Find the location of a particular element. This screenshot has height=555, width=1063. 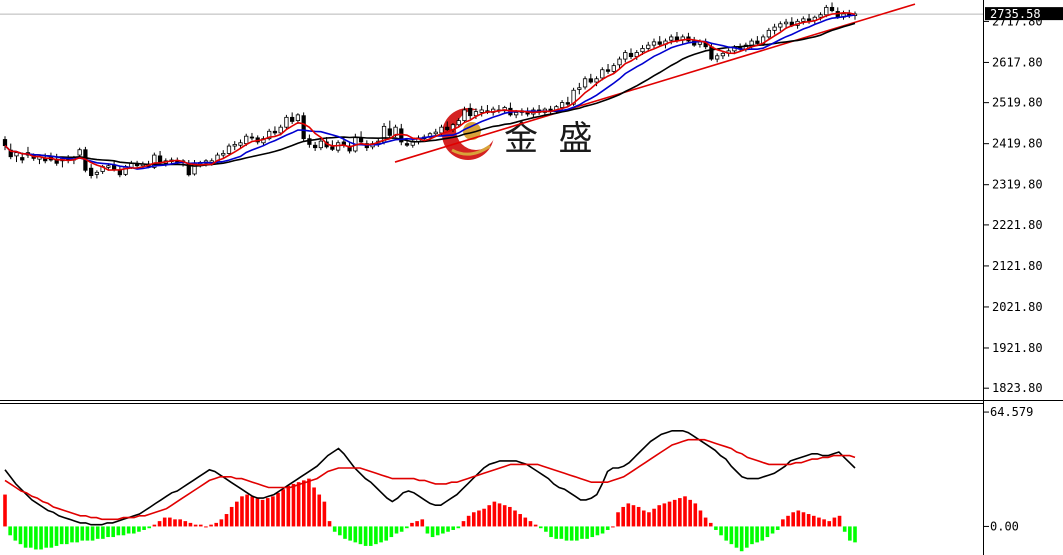

macd-signal-line is located at coordinates (430, 479).